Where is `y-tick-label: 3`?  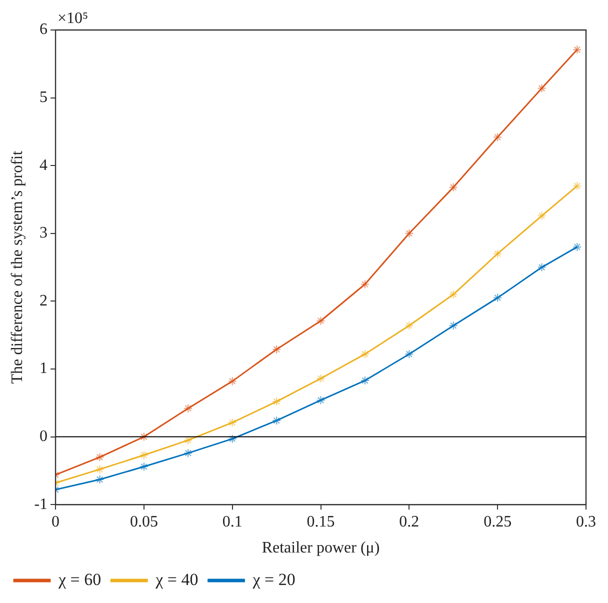 y-tick-label: 3 is located at coordinates (44, 233).